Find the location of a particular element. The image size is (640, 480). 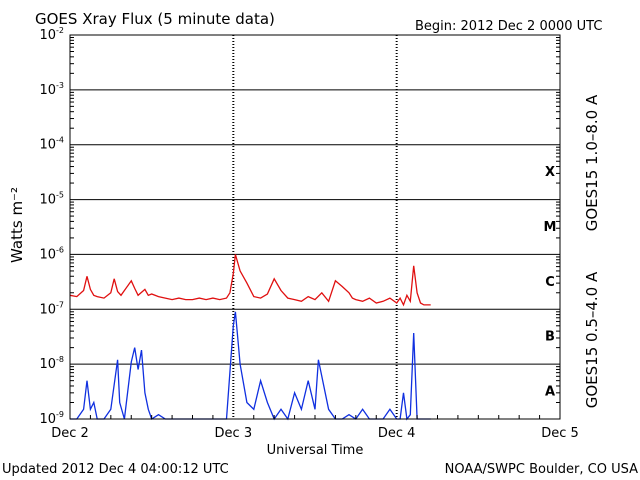

y-tick-label: 10⁻⁶ is located at coordinates (51, 253).